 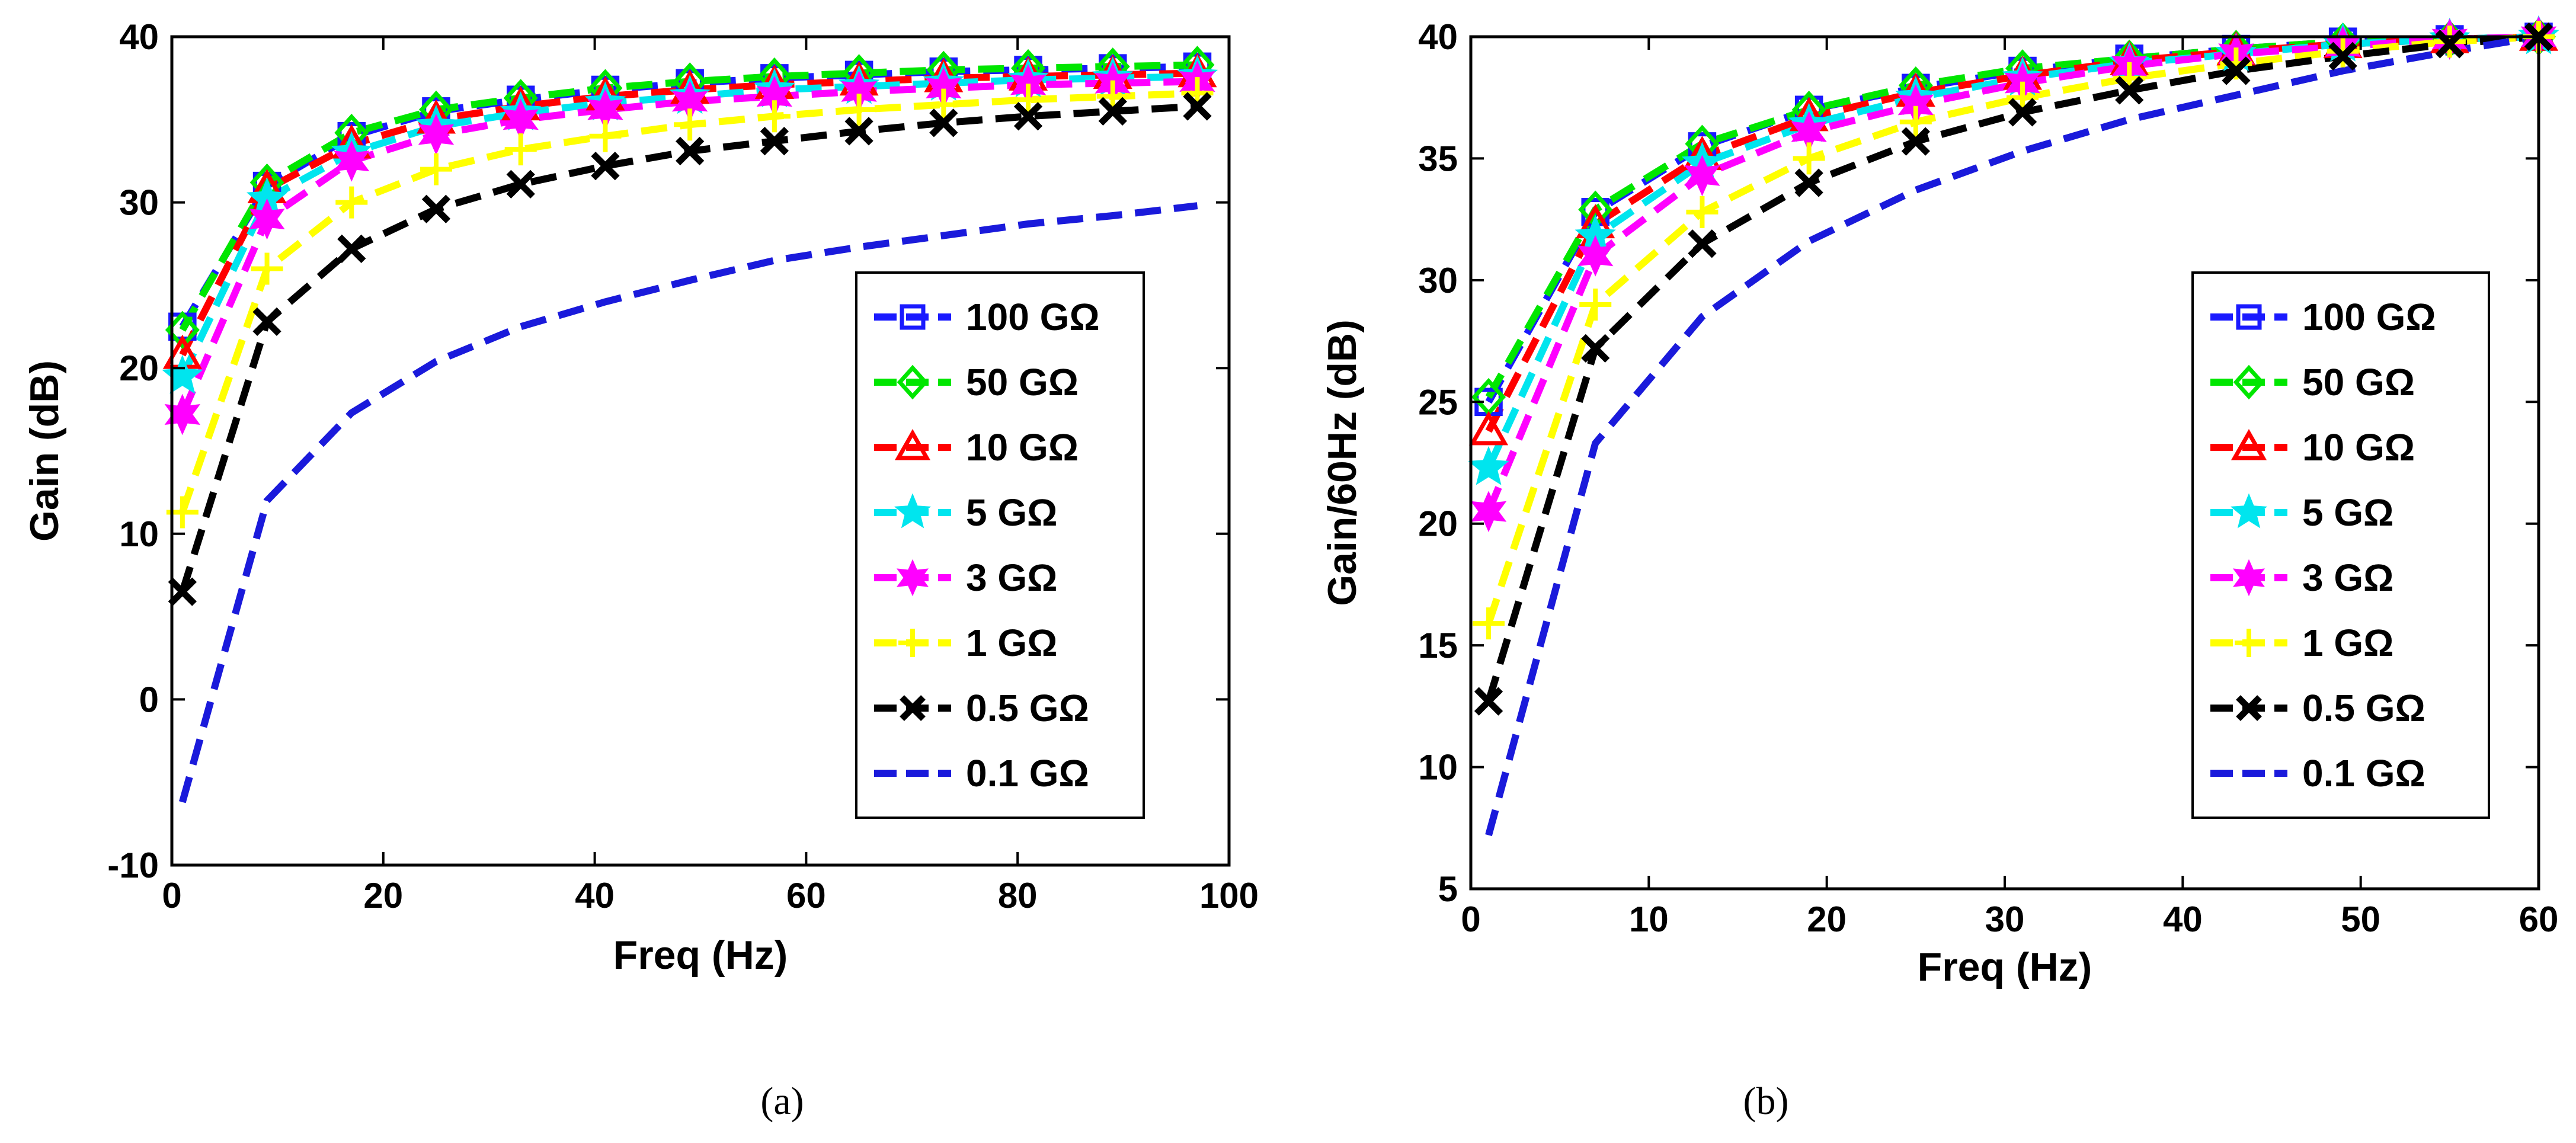 What do you see at coordinates (1438, 402) in the screenshot?
I see `y-tick-label: 25` at bounding box center [1438, 402].